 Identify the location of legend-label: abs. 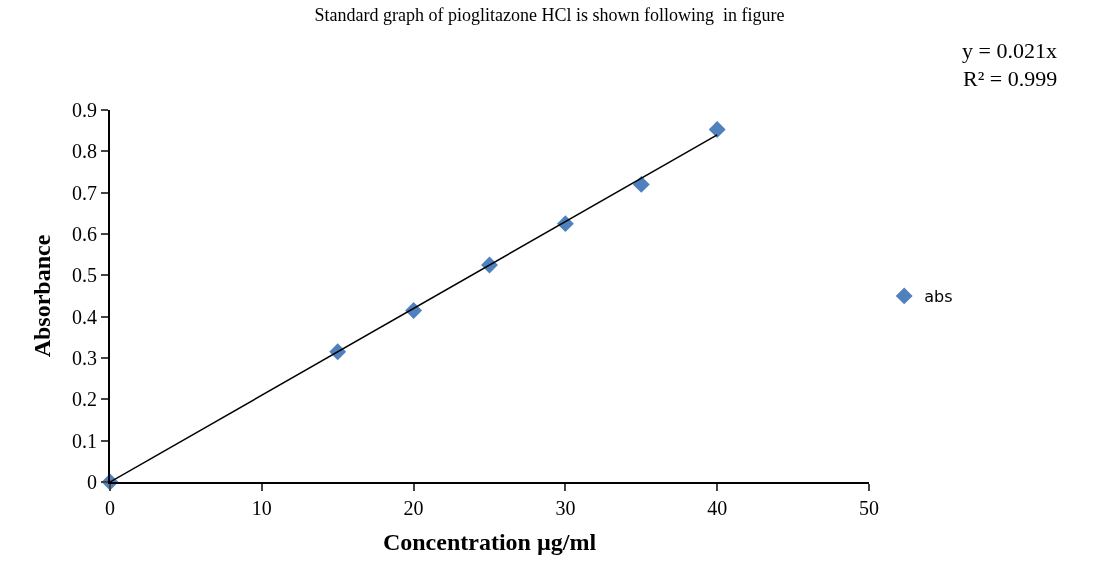
(938, 297).